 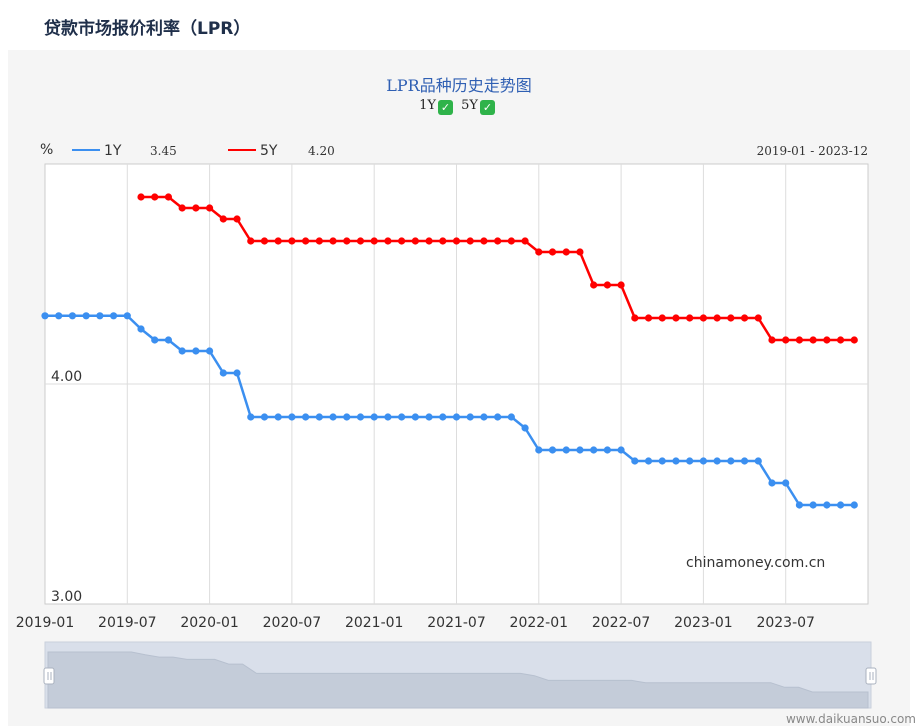 What do you see at coordinates (49, 676) in the screenshot?
I see `zoom-left-handle` at bounding box center [49, 676].